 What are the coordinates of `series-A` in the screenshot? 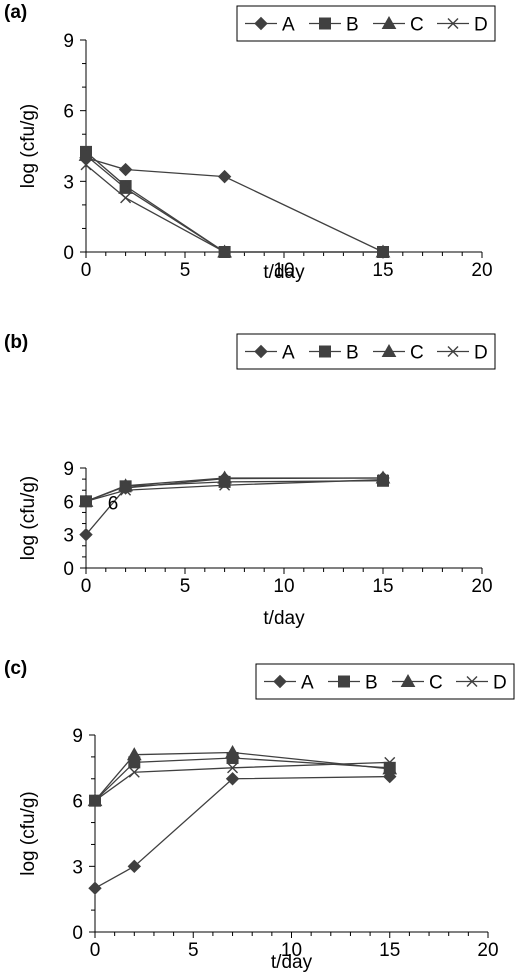 It's located at (234, 205).